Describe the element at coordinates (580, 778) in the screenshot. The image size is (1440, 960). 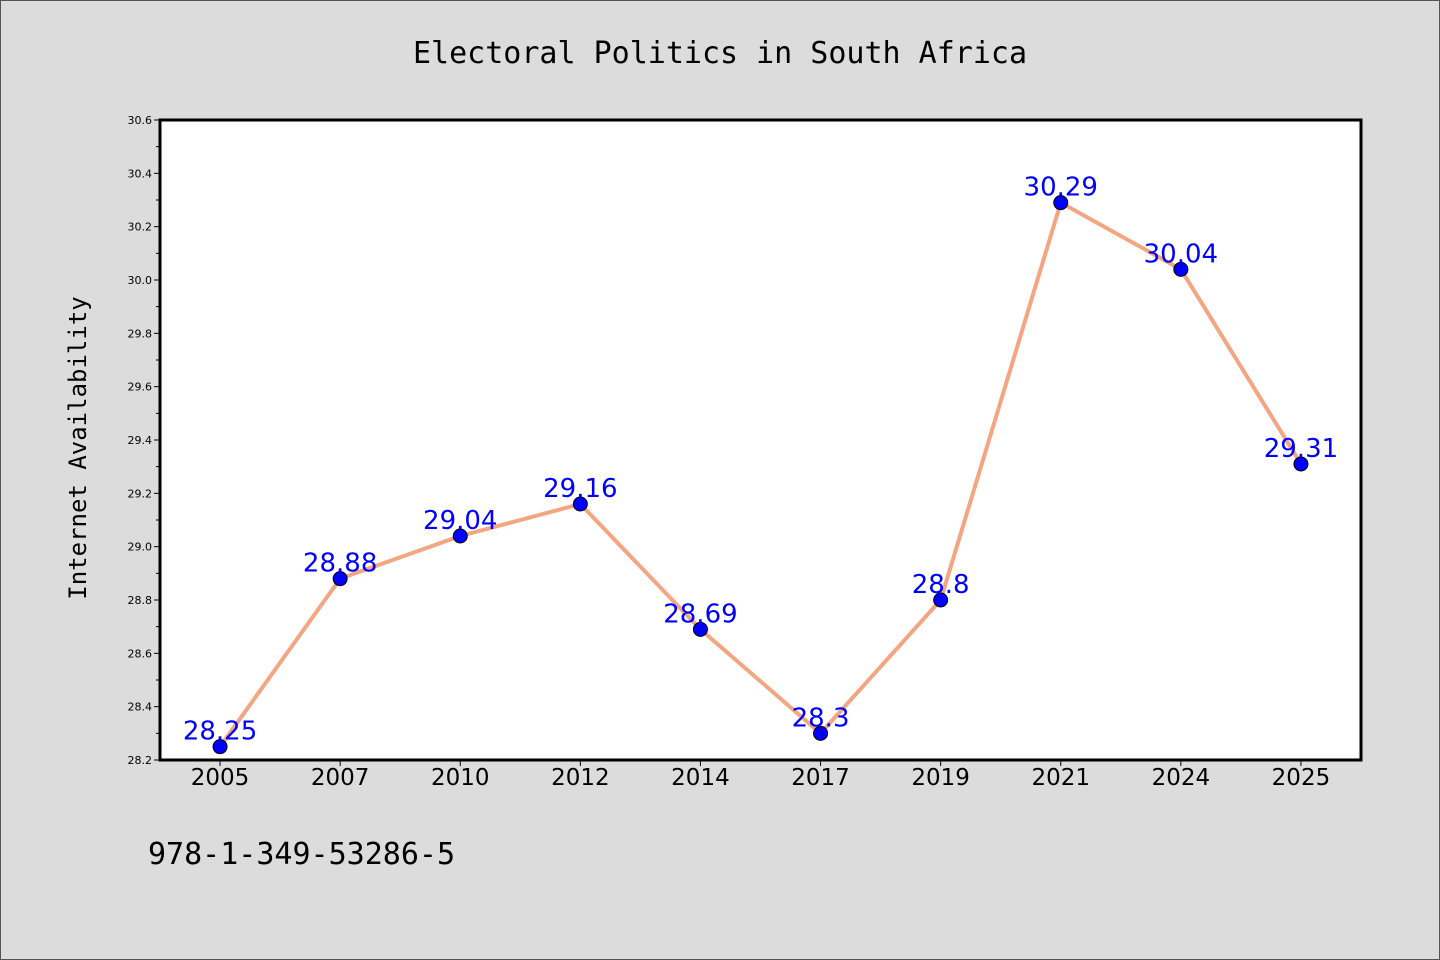
I see `x-tick-label: 2012` at that location.